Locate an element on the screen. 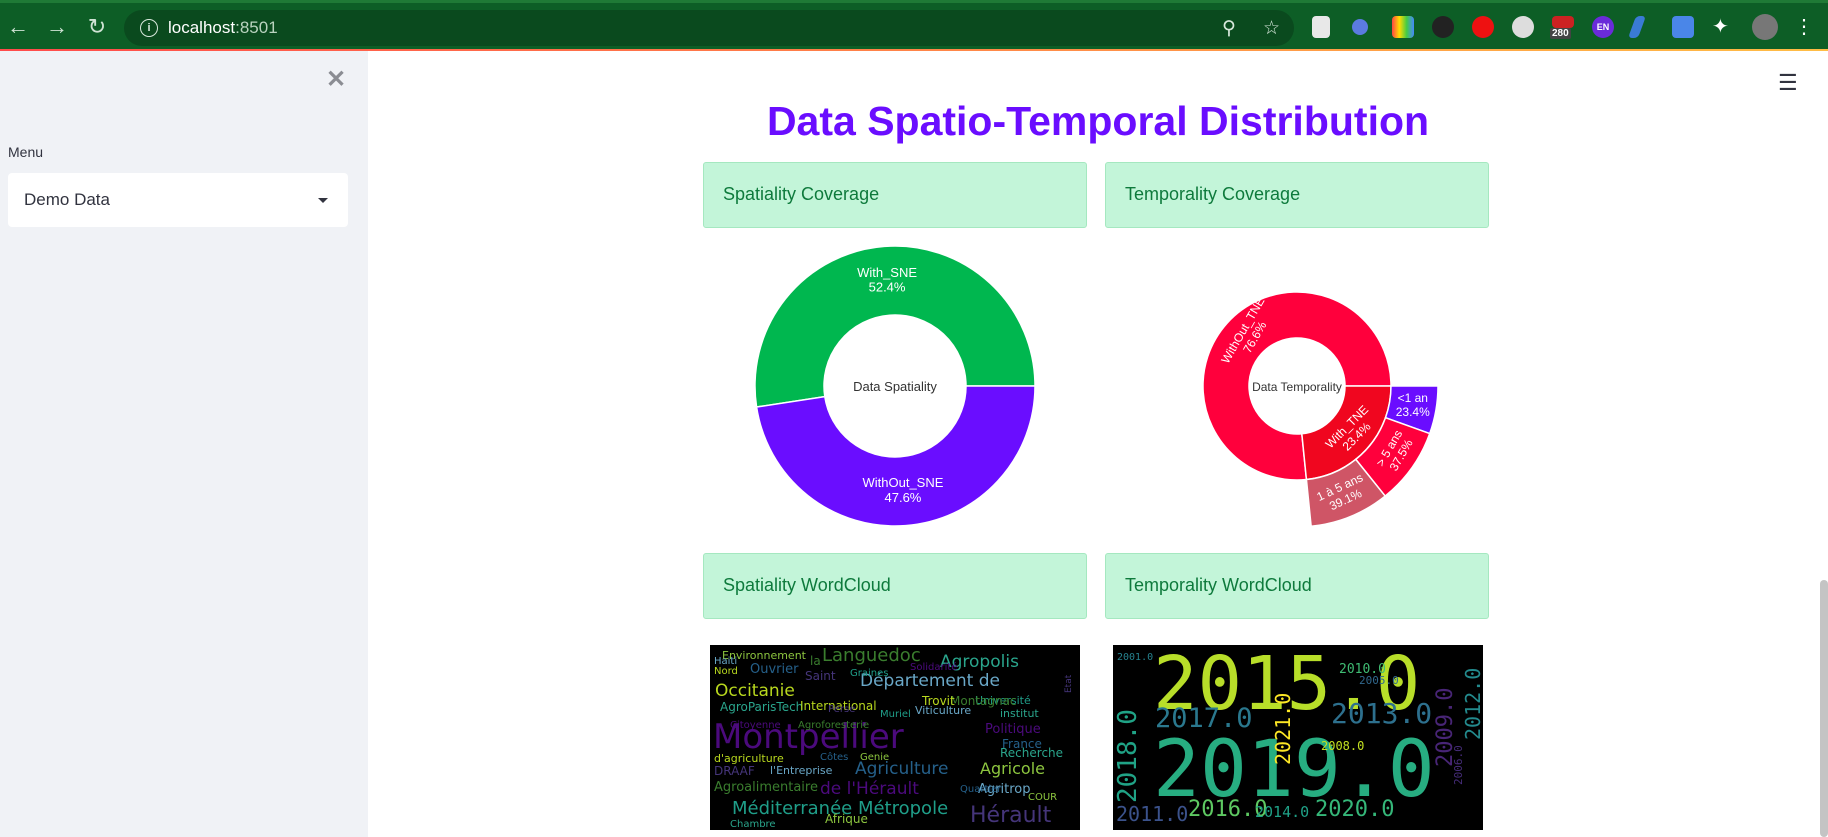 The image size is (1828, 837). wordcloud-word: Haiti is located at coordinates (726, 661).